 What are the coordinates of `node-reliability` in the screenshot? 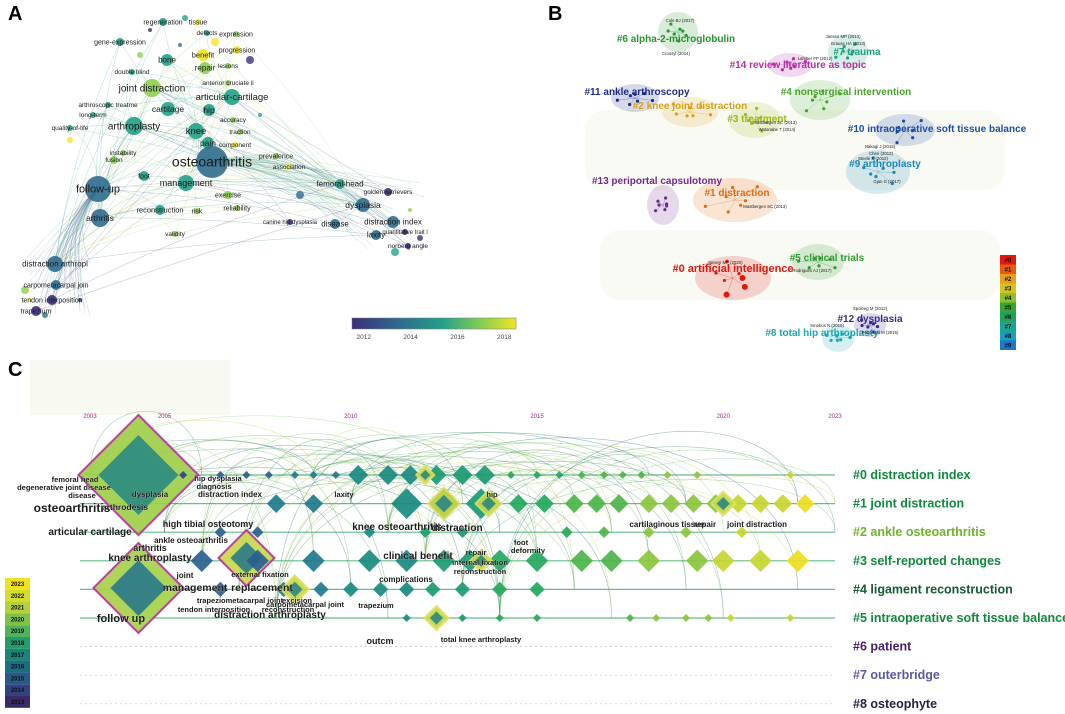 It's located at (237, 208).